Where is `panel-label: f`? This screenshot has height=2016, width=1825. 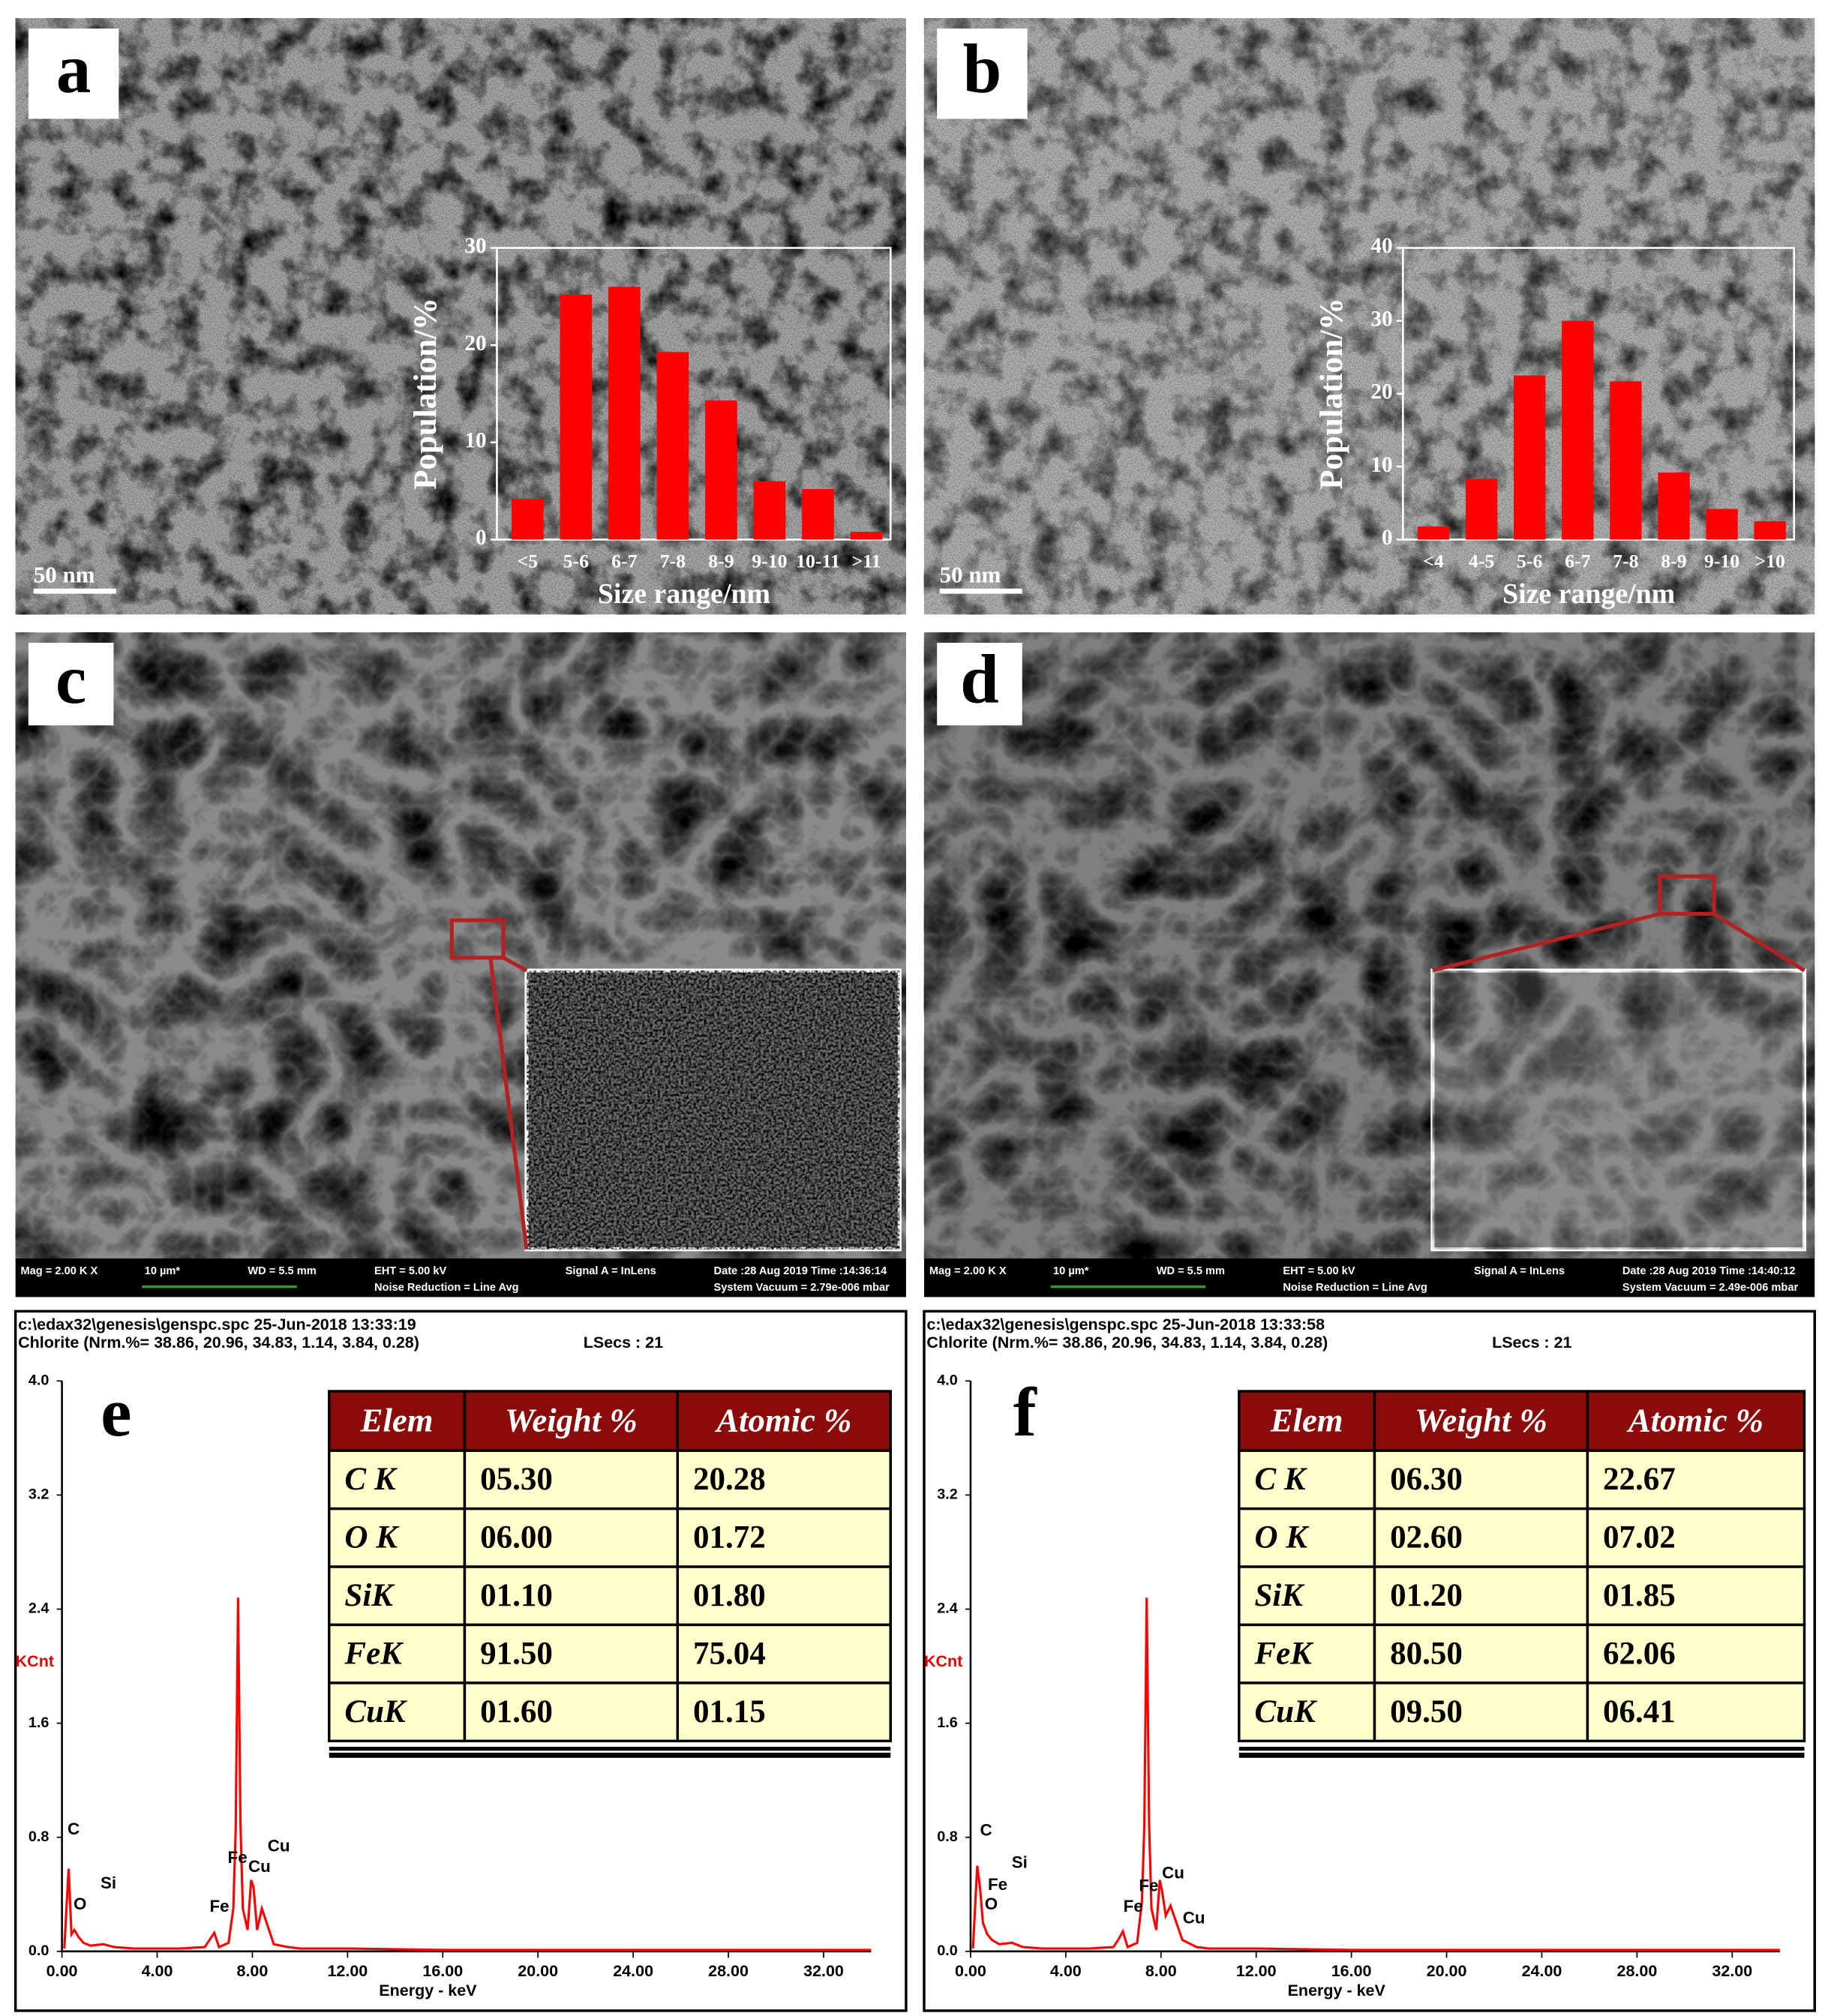 panel-label: f is located at coordinates (1025, 1412).